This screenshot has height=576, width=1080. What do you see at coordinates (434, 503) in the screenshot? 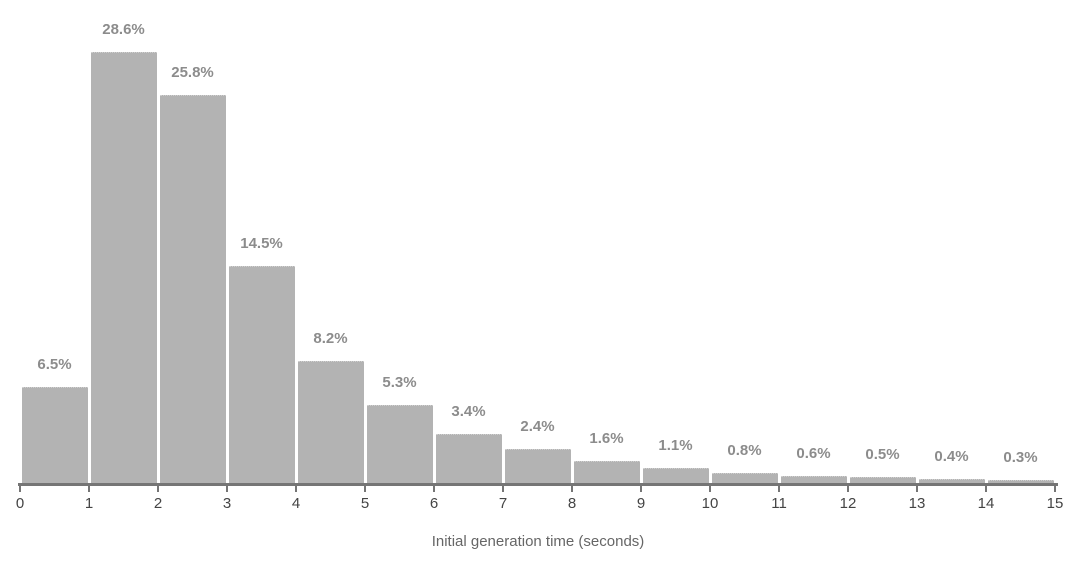
I see `x-tick-label: 6` at bounding box center [434, 503].